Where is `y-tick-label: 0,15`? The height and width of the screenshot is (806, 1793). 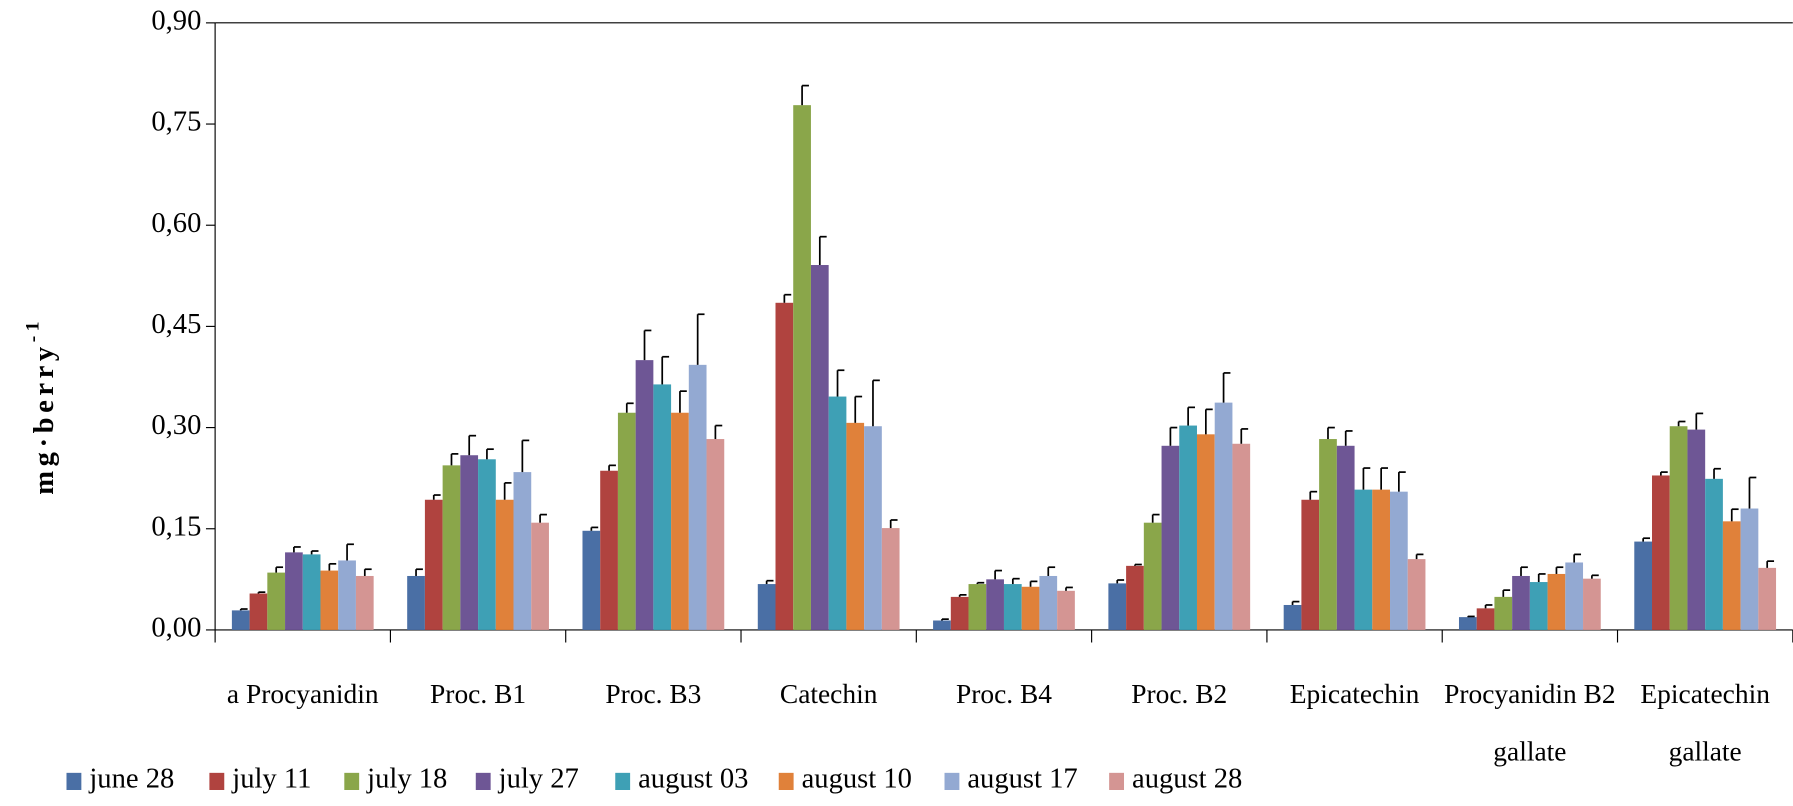
y-tick-label: 0,15 is located at coordinates (176, 526).